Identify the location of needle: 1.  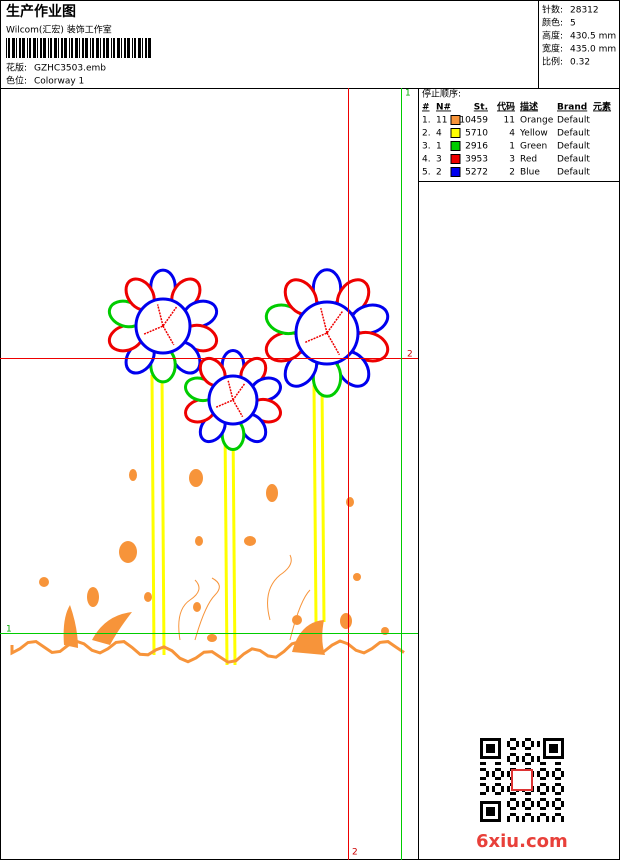
(439, 147).